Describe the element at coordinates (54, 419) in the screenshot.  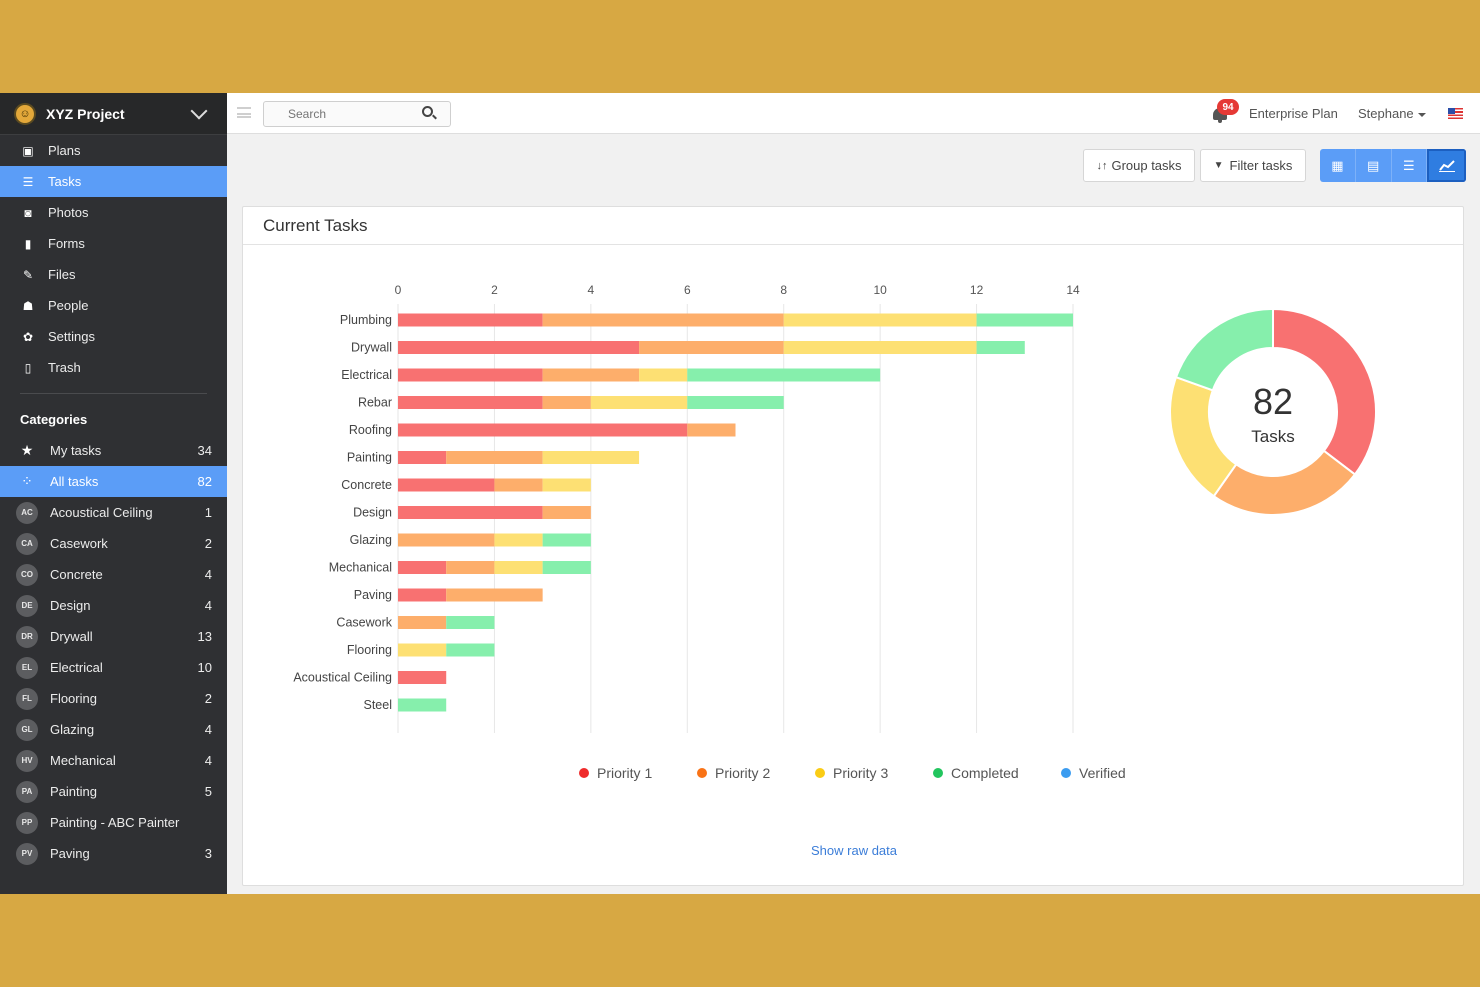
I see `categories-title: Categories` at that location.